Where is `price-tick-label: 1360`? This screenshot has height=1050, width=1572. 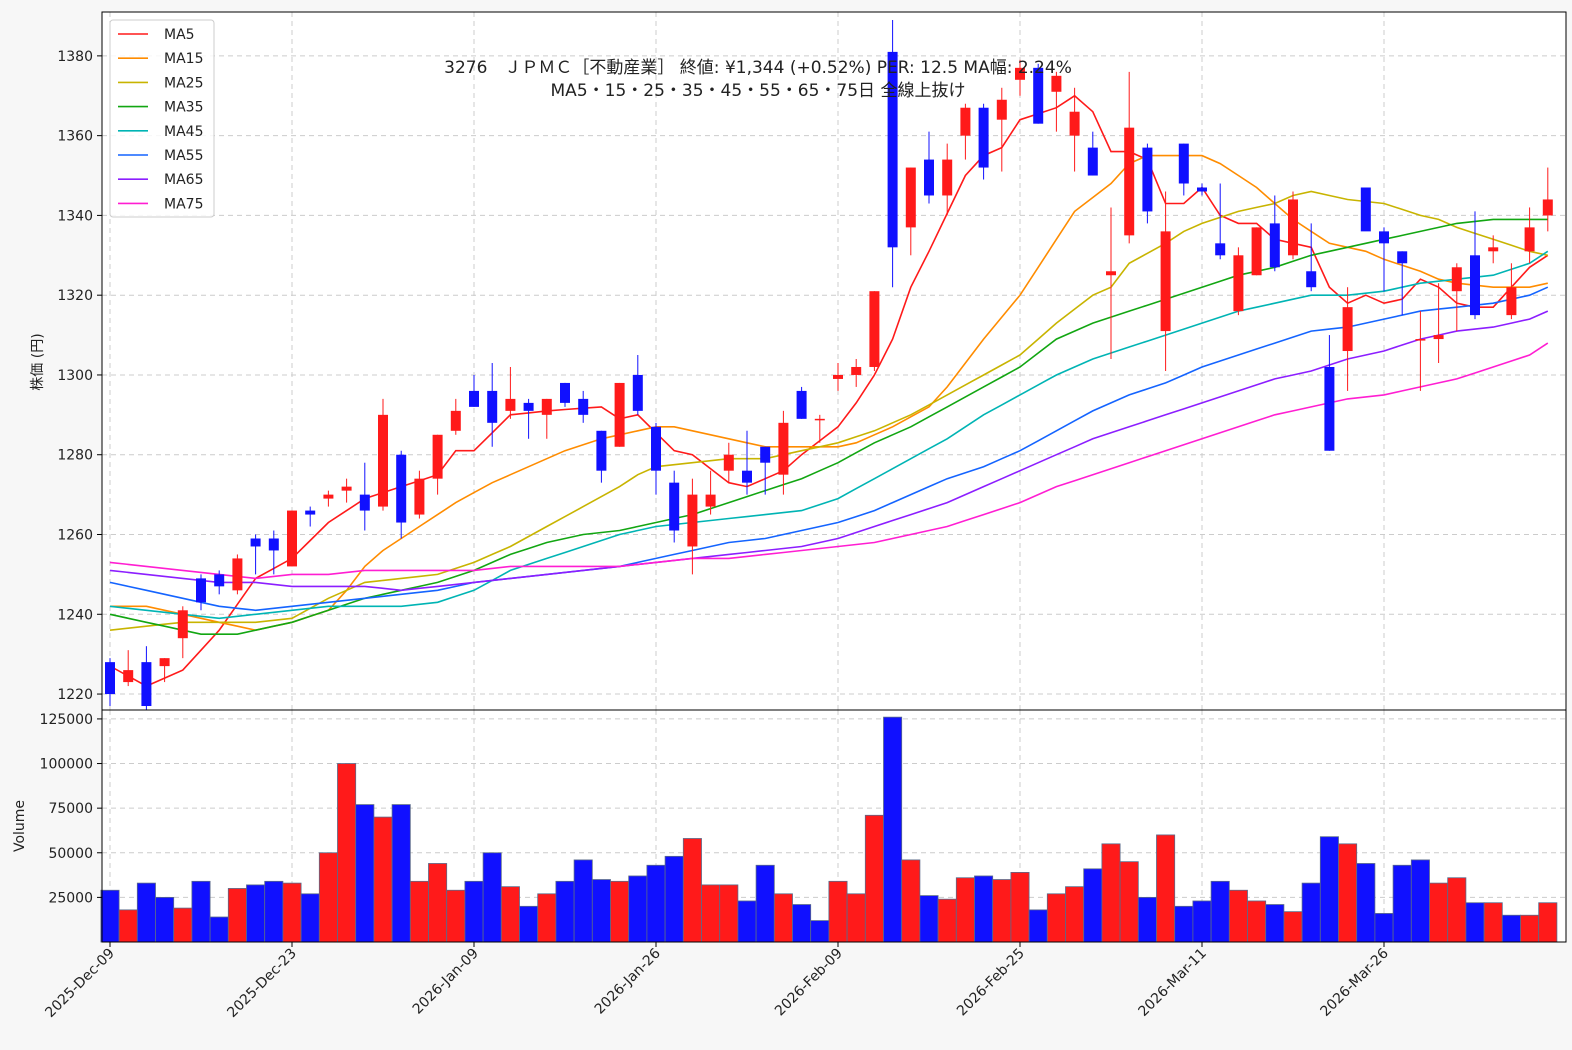
price-tick-label: 1360 is located at coordinates (75, 137).